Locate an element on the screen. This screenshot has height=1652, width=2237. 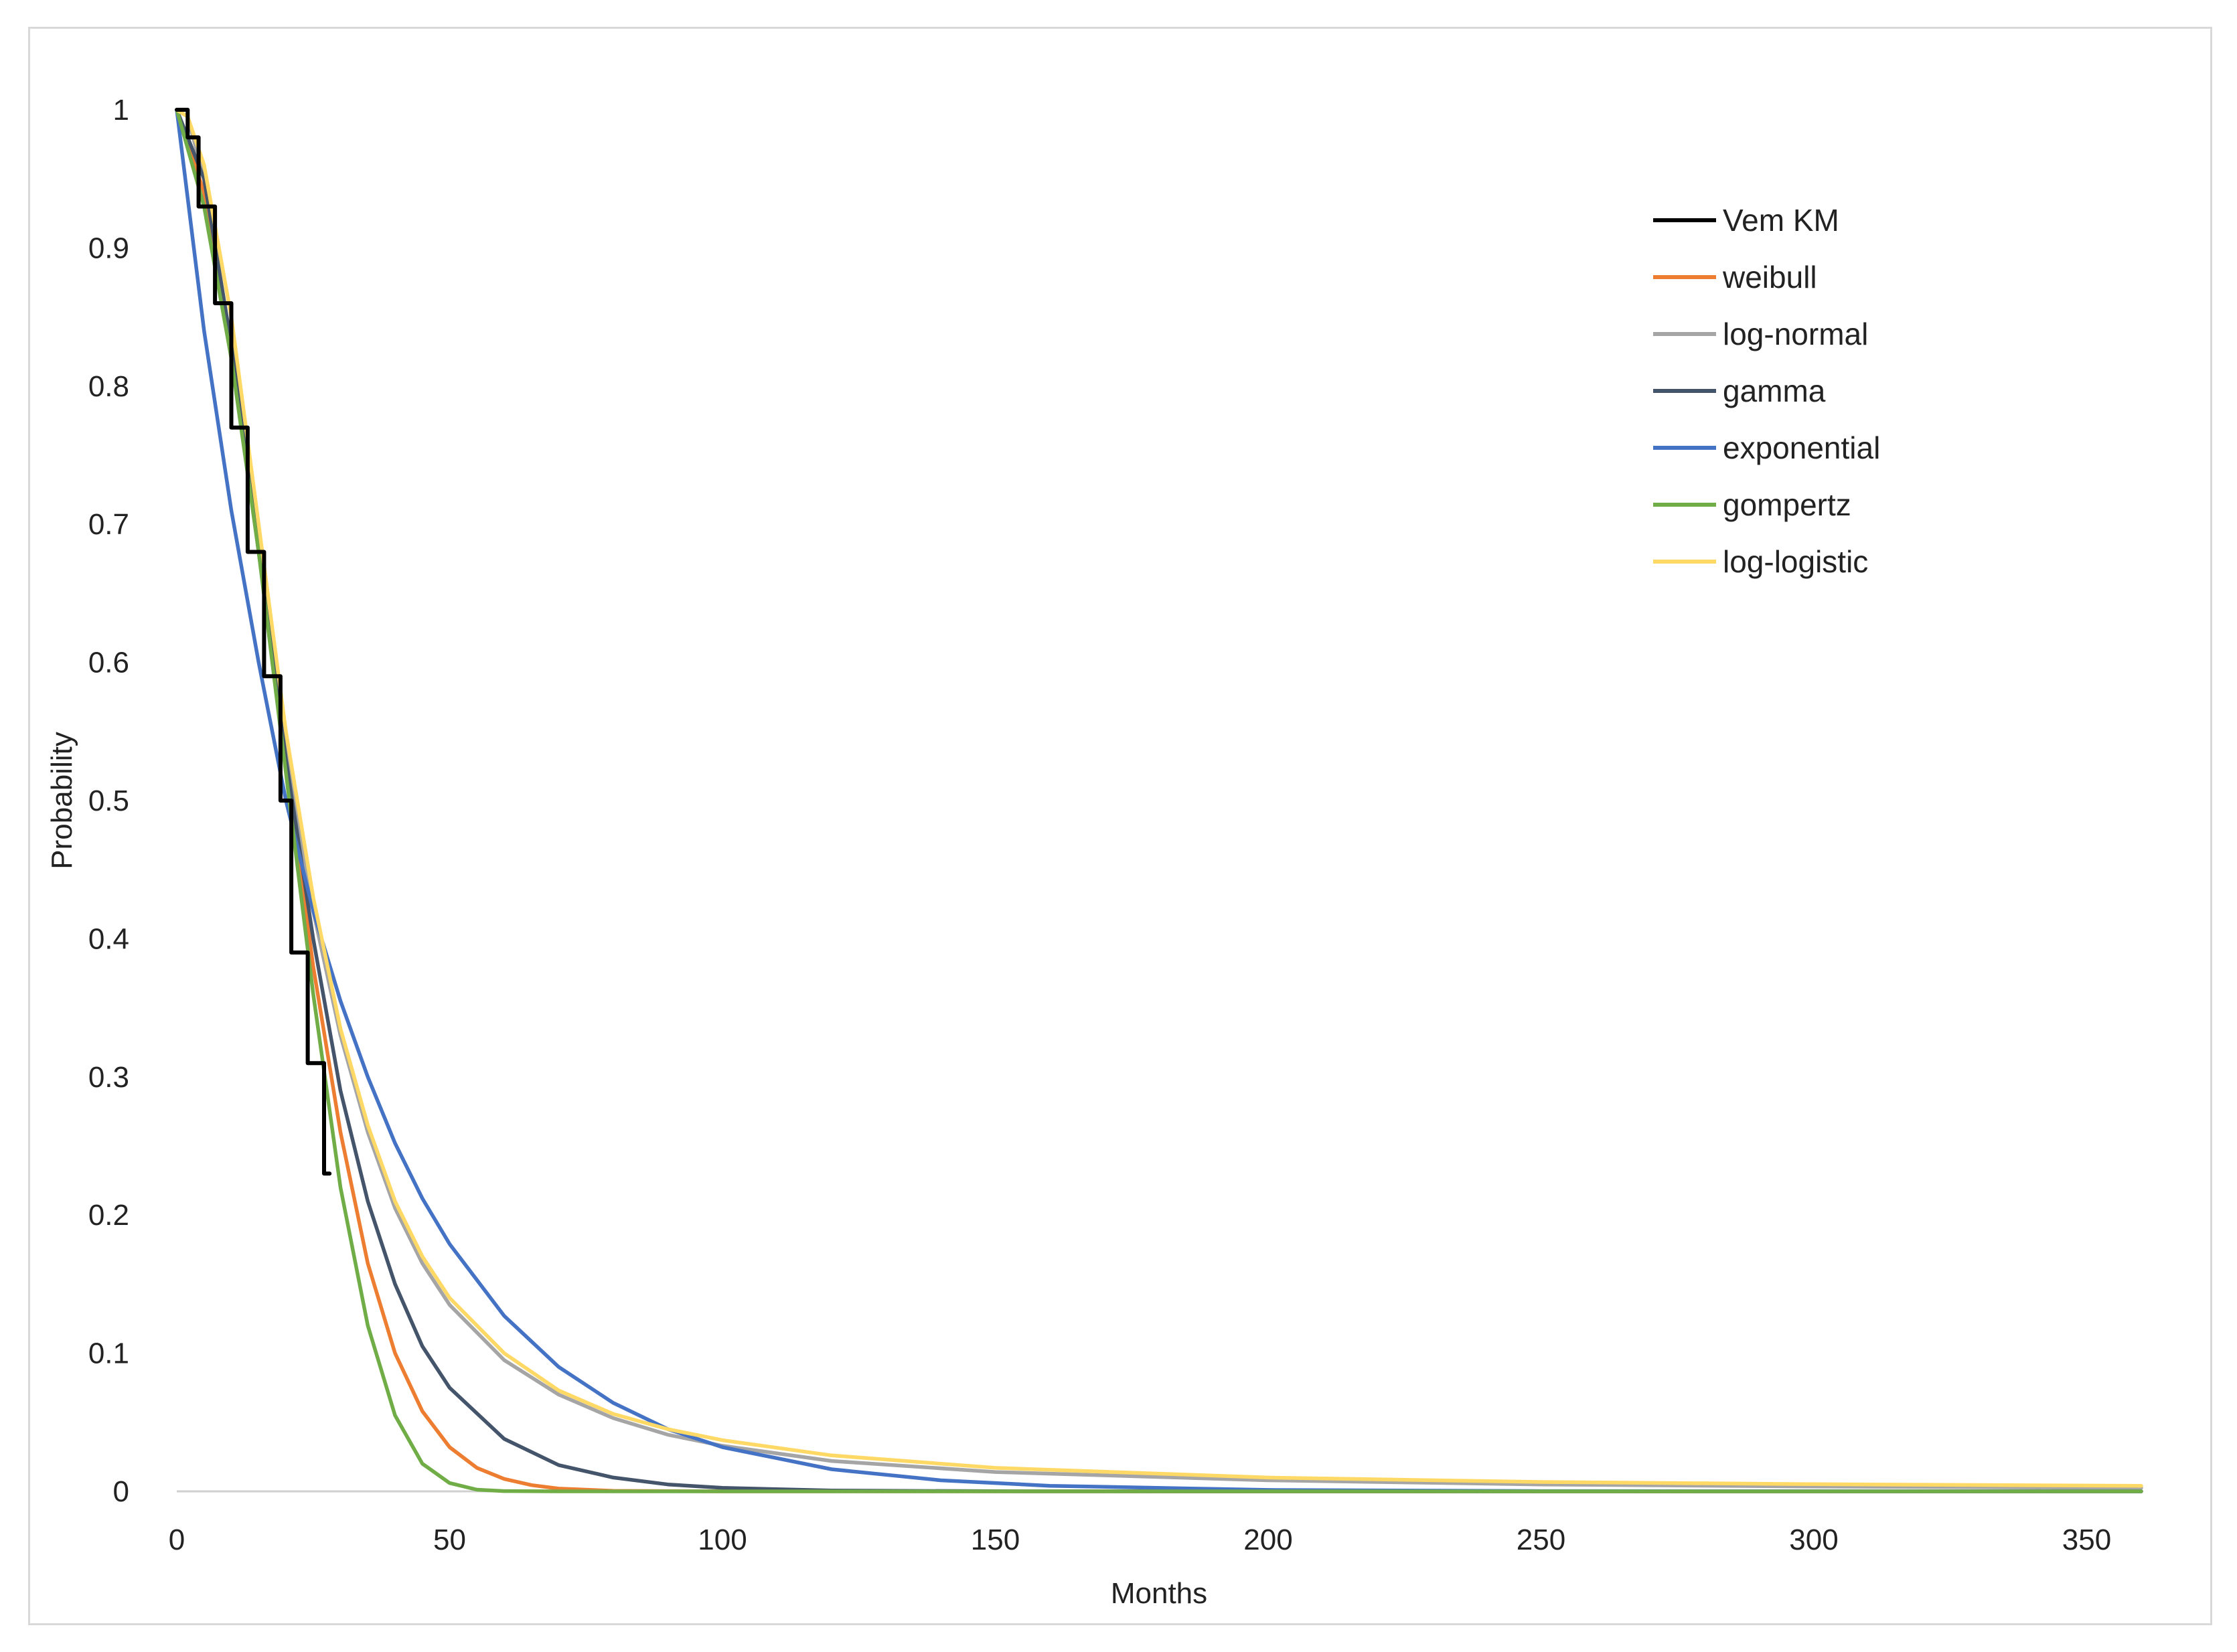
y-axis-ticks: 0 0.1 0.2 0.3 0.4 0.5 0.6 0.7 0.8 0.9 1 is located at coordinates (108, 801).